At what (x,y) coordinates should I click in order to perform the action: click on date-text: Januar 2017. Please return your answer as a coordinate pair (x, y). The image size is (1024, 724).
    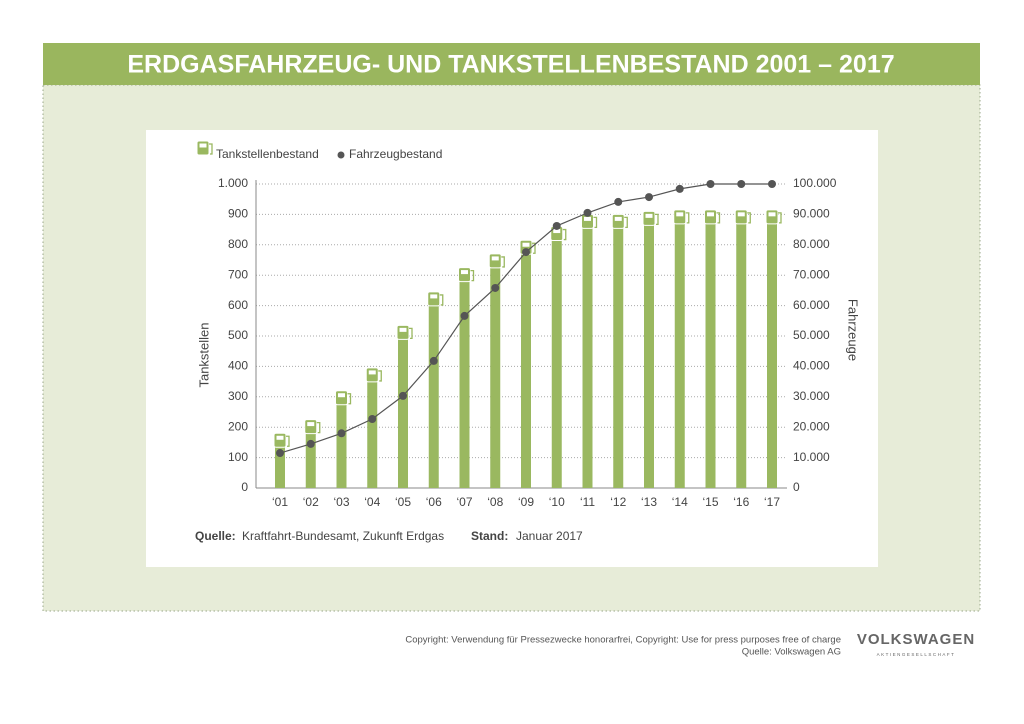
    Looking at the image, I should click on (549, 536).